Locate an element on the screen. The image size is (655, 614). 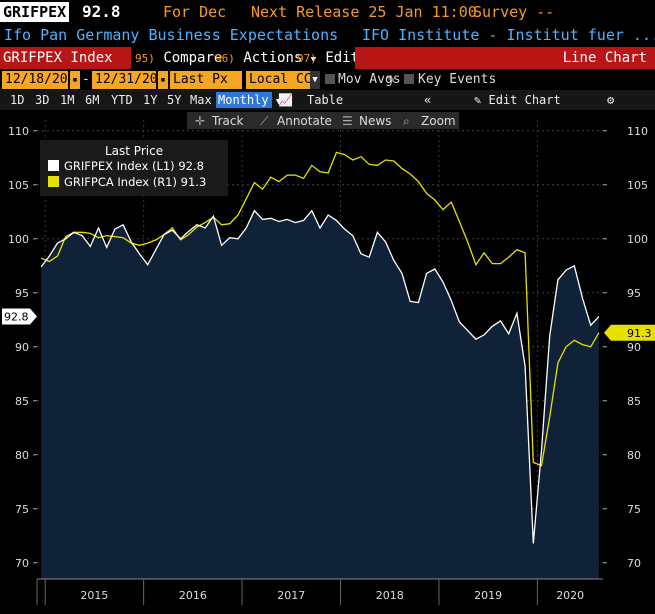
range-ytd: YTD is located at coordinates (122, 100).